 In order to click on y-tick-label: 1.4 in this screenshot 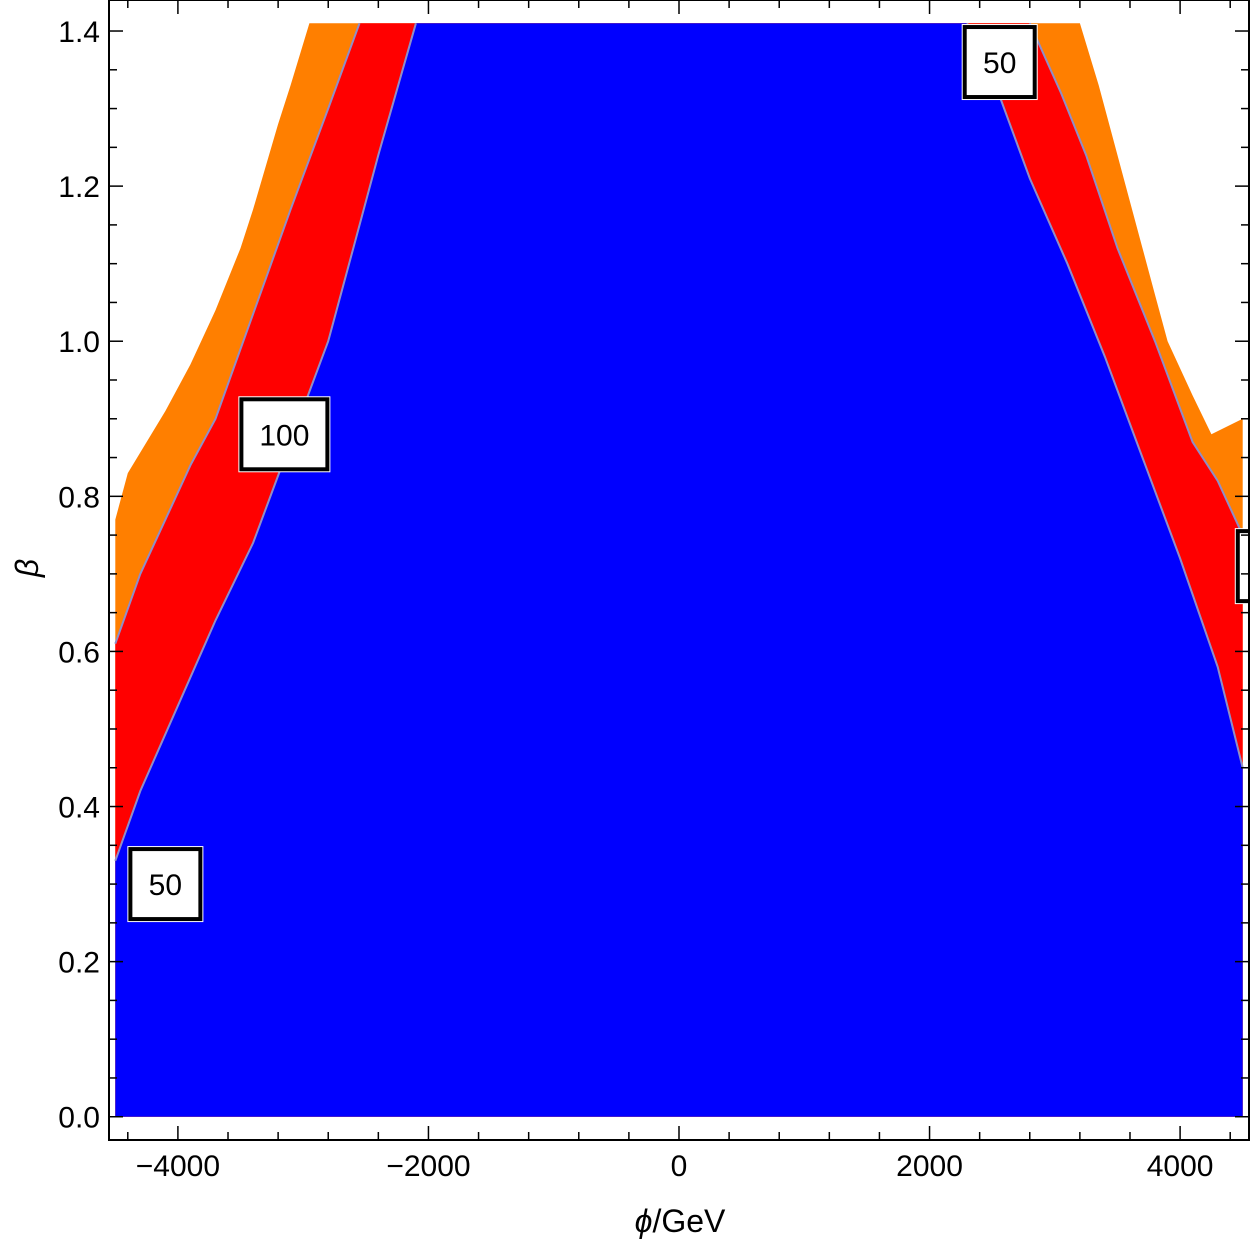, I will do `click(79, 32)`.